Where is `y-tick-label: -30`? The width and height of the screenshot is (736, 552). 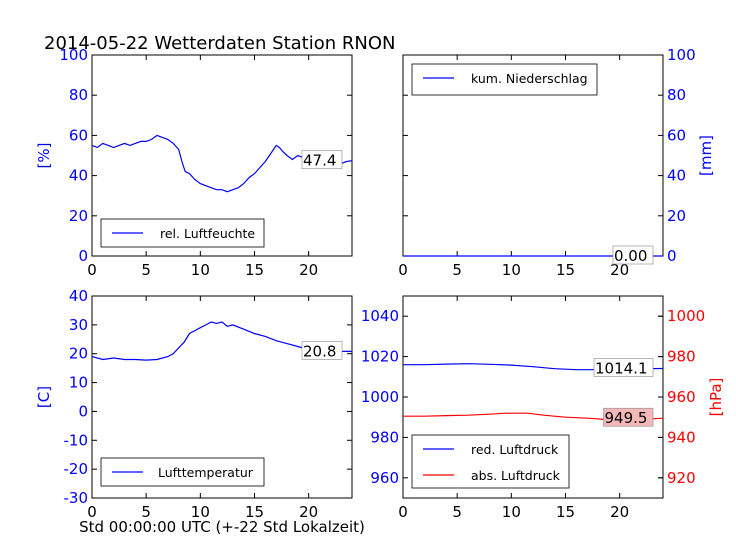
y-tick-label: -30 is located at coordinates (76, 498).